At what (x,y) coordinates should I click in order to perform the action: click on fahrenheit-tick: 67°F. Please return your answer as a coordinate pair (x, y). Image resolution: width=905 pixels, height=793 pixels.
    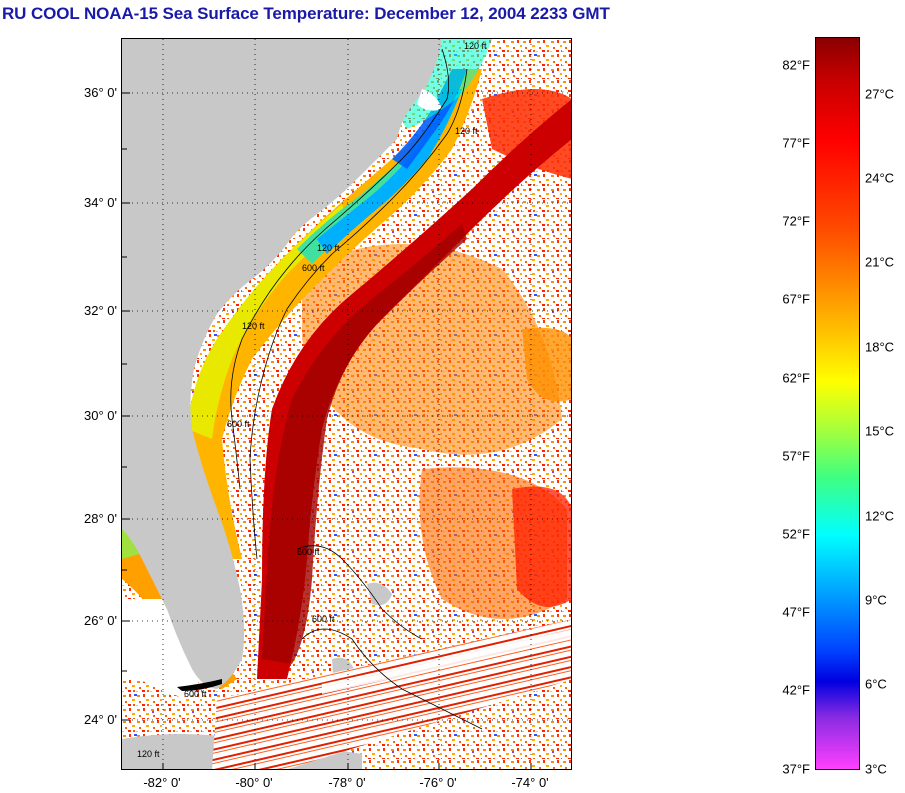
    Looking at the image, I should click on (796, 299).